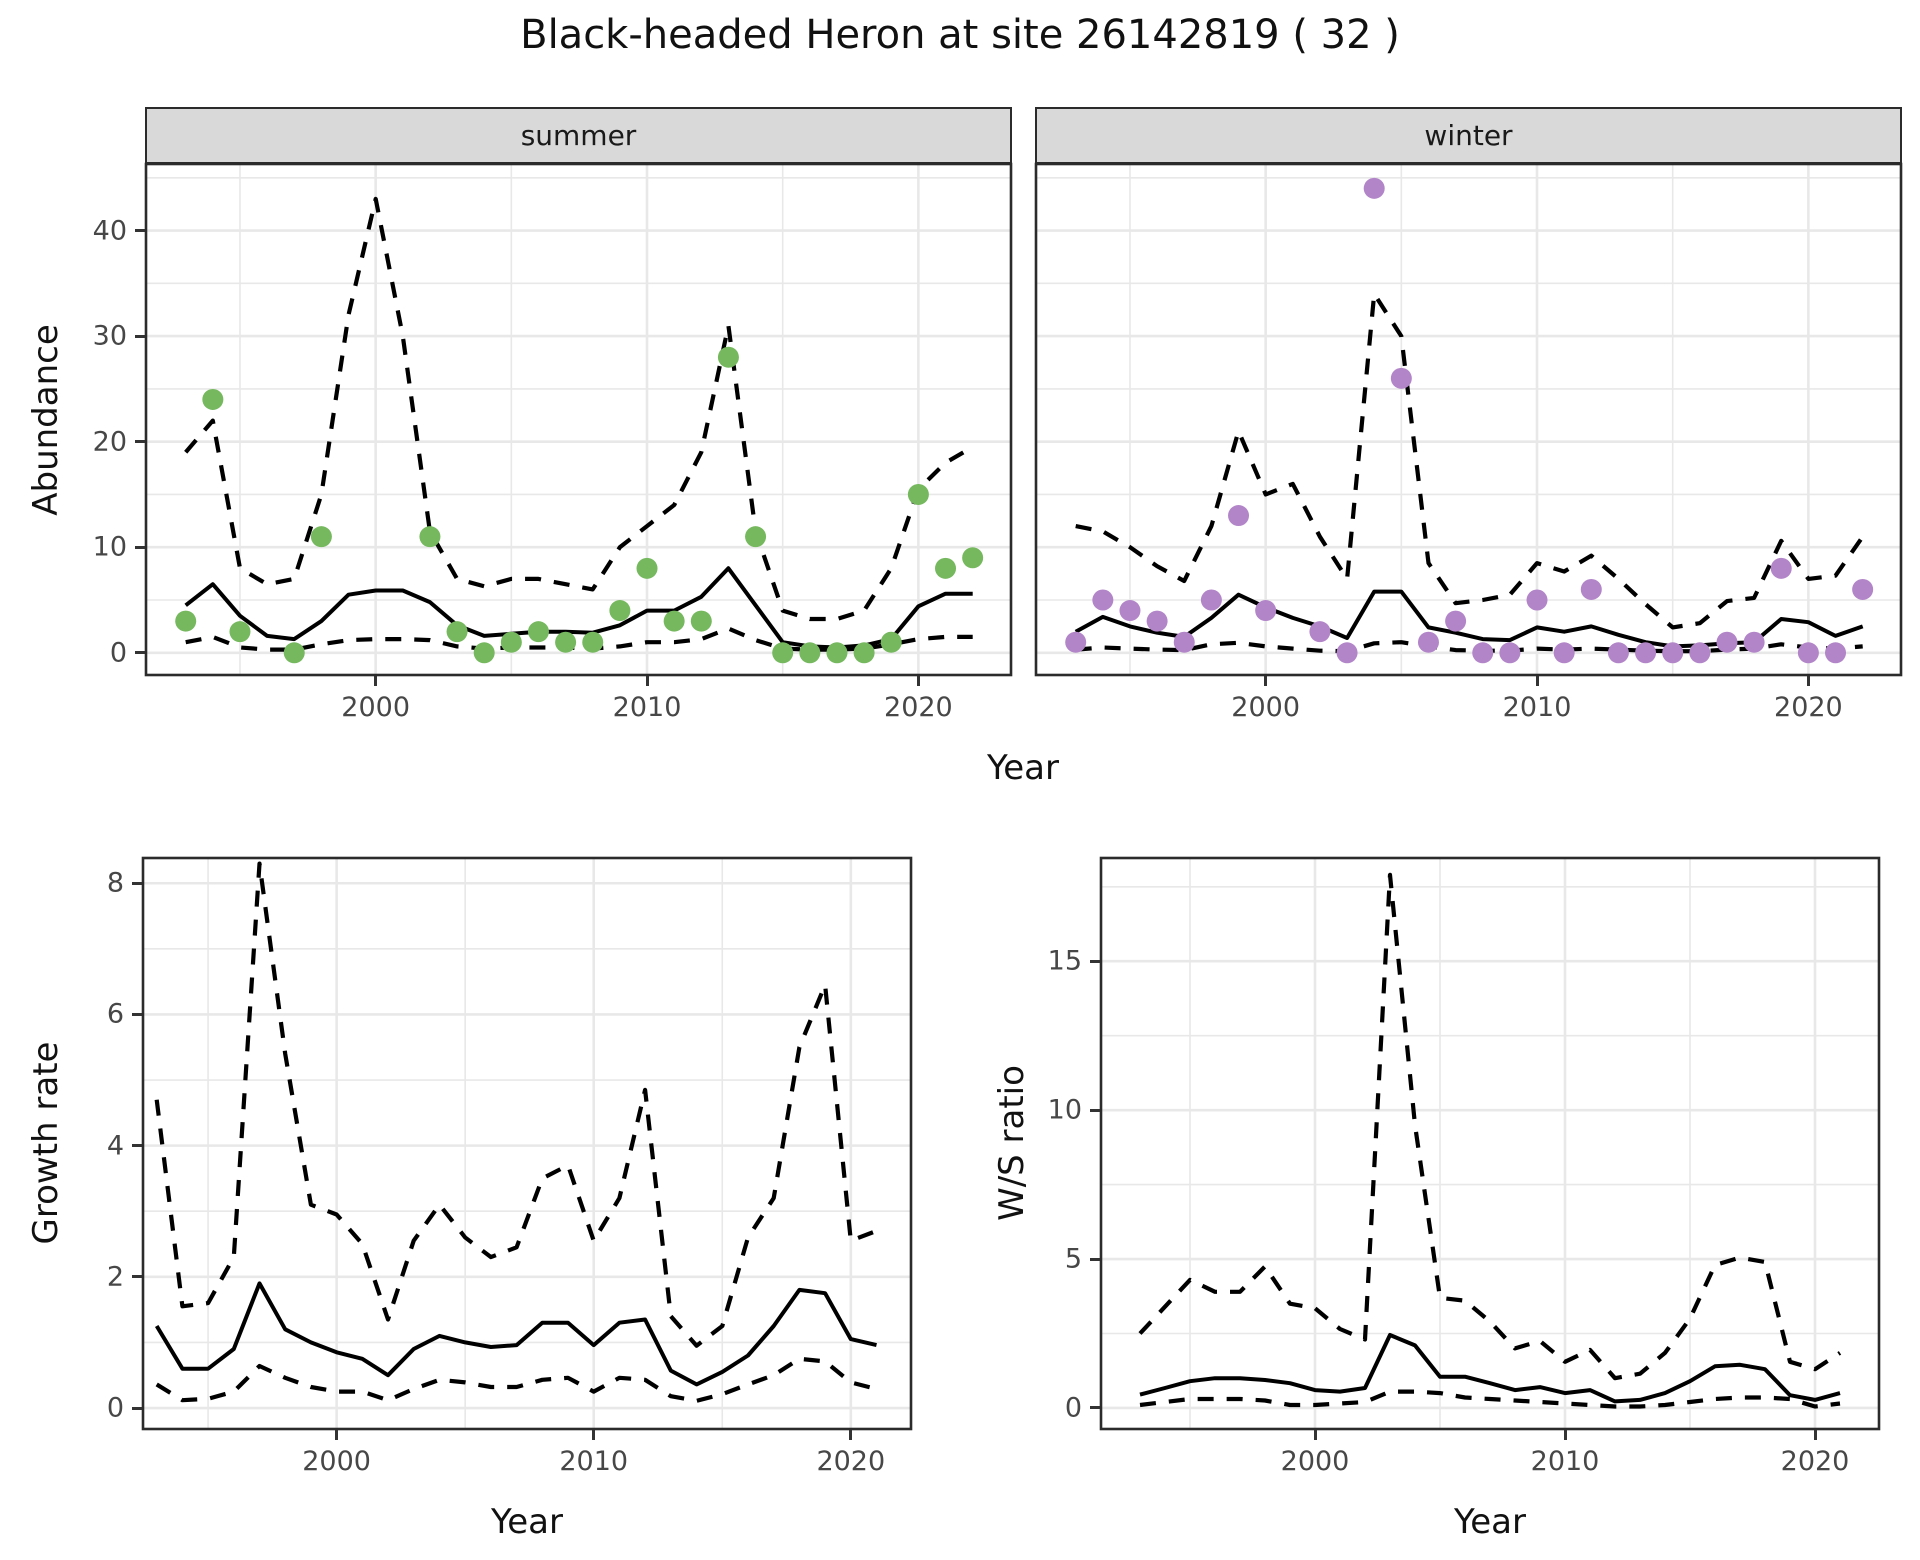  Describe the element at coordinates (109, 442) in the screenshot. I see `y-tick-label: 20` at that location.